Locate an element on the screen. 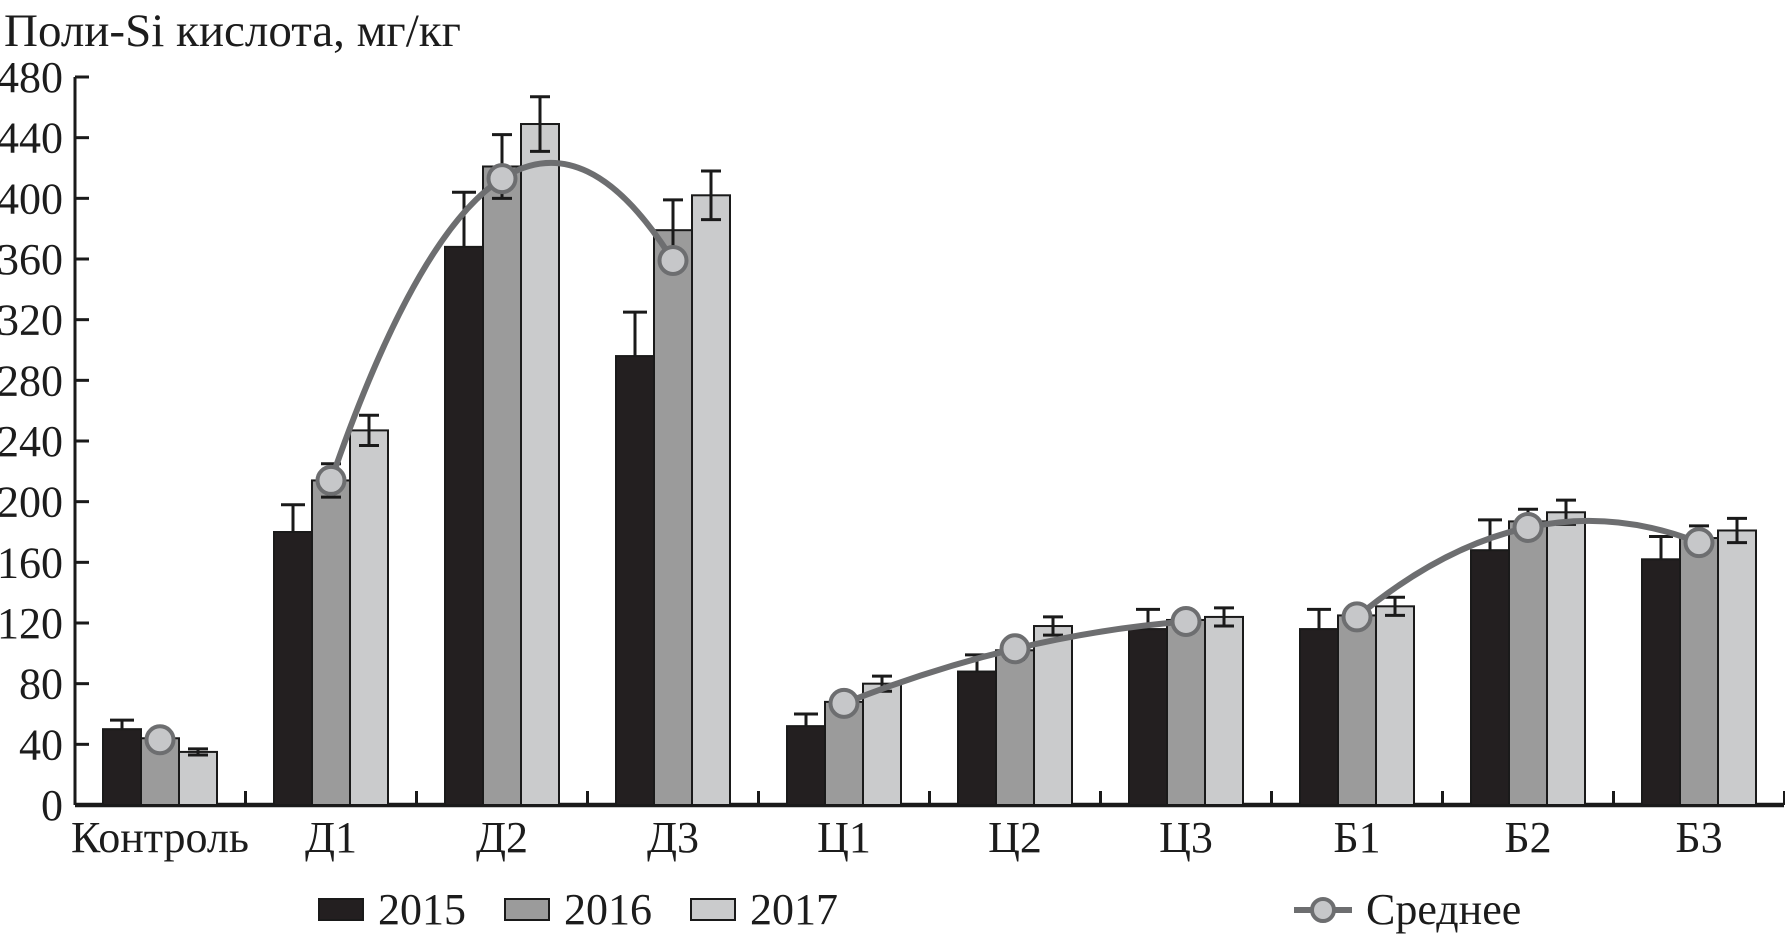 Image resolution: width=1785 pixels, height=949 pixels. x-category-label: Б1 is located at coordinates (1356, 837).